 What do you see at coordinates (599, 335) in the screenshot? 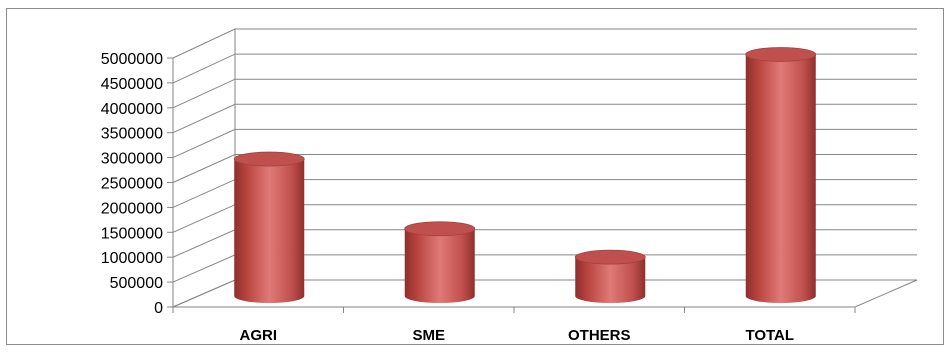
I see `x-tick-label: OTHERS` at bounding box center [599, 335].